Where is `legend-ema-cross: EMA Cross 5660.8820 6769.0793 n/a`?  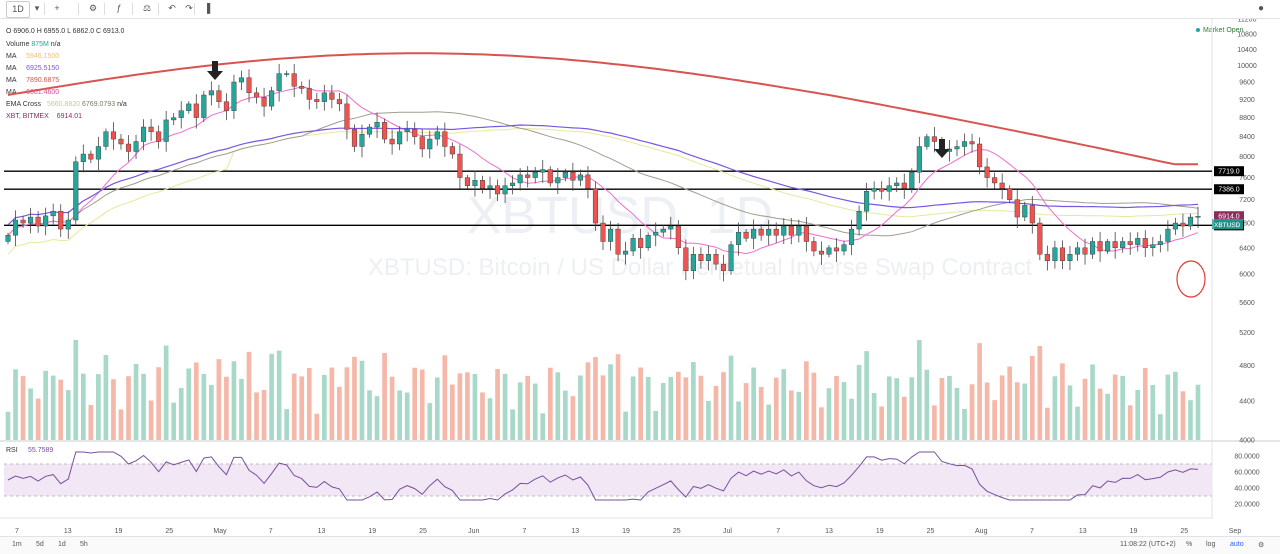
legend-ema-cross: EMA Cross 5660.8820 6769.0793 n/a is located at coordinates (66, 104).